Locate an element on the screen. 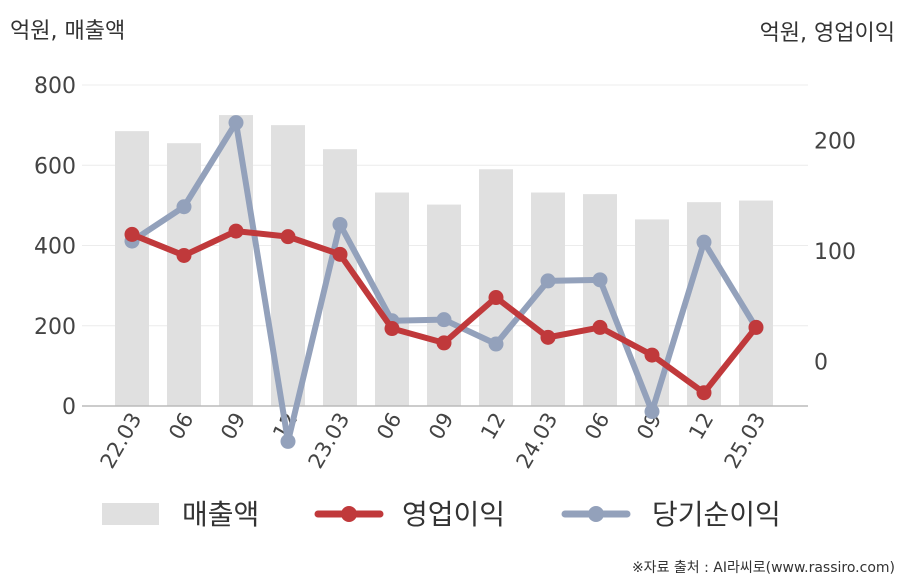 The height and width of the screenshot is (580, 908). right-axis-ticks: 0 100 200 is located at coordinates (835, 252).